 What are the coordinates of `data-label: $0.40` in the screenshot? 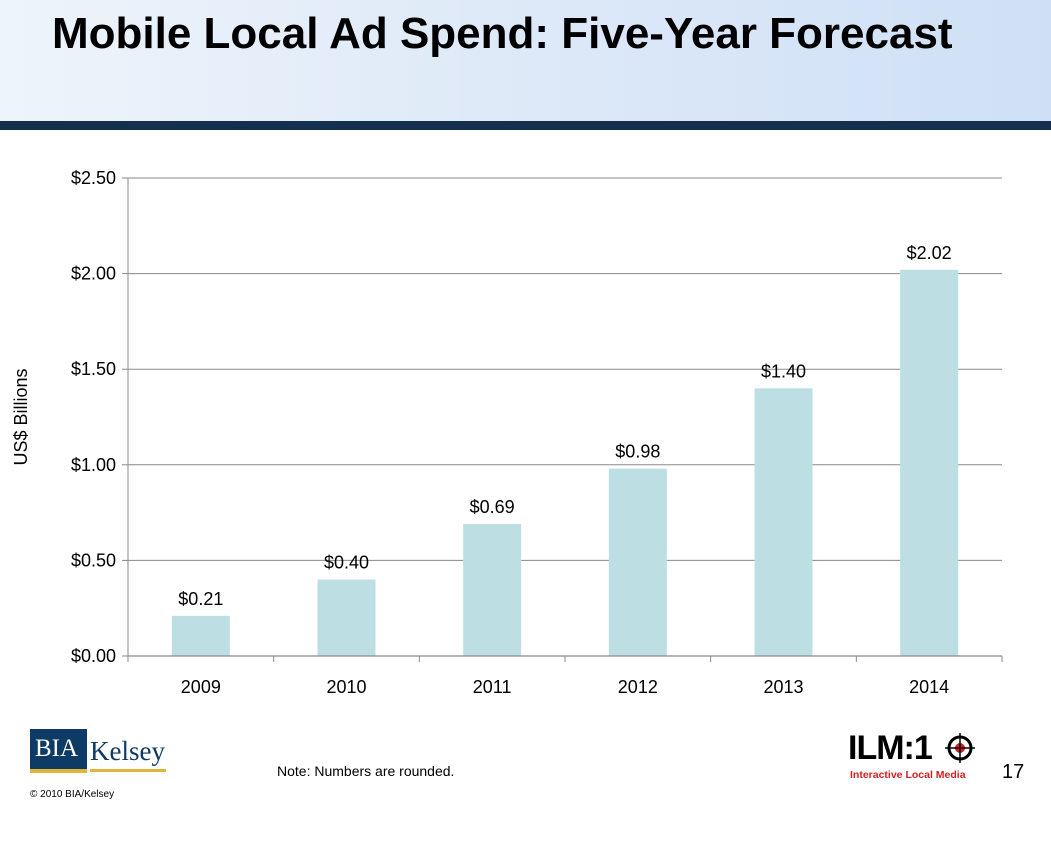 It's located at (346, 563).